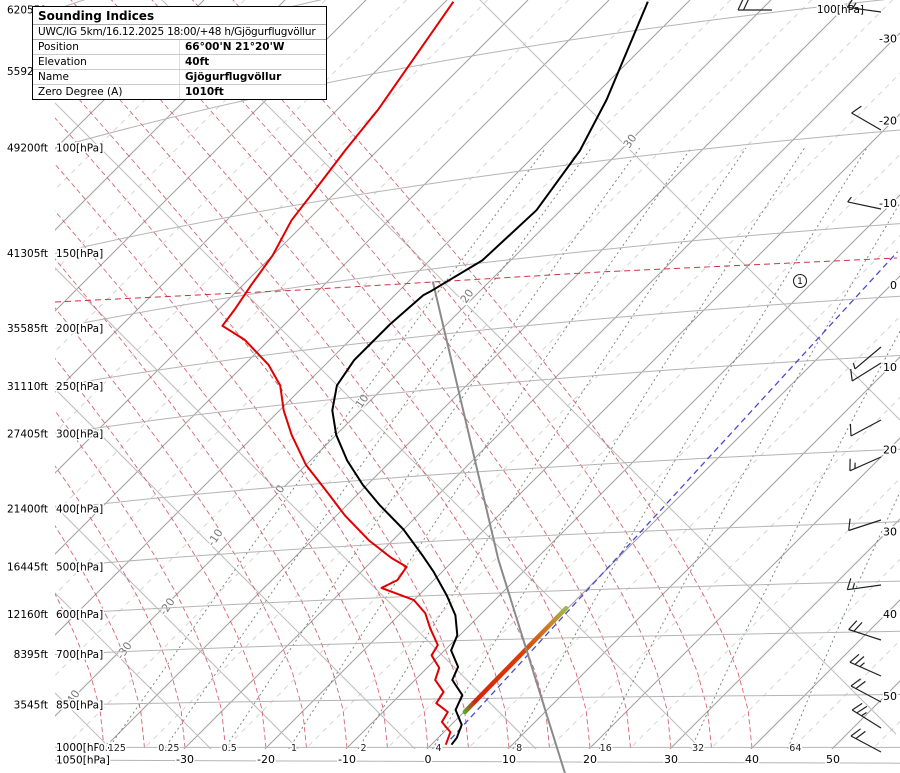 The height and width of the screenshot is (773, 900). Describe the element at coordinates (112, 748) in the screenshot. I see `mixing-ratio-label: 0.125` at that location.